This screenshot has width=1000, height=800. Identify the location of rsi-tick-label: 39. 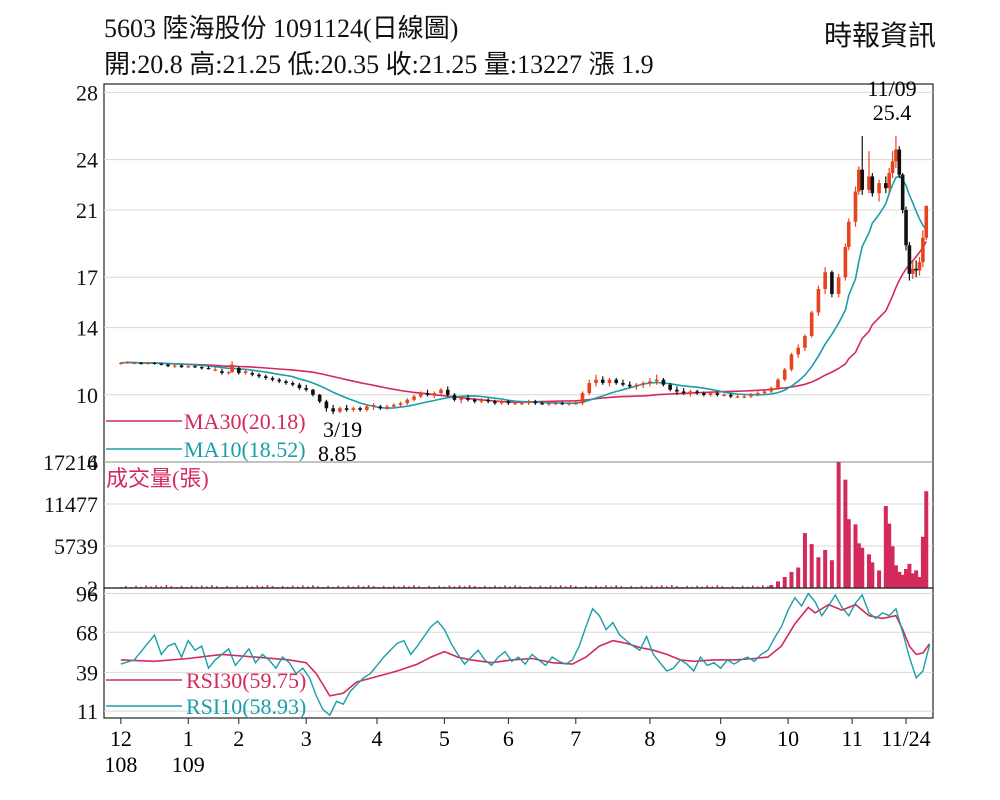
(87, 672).